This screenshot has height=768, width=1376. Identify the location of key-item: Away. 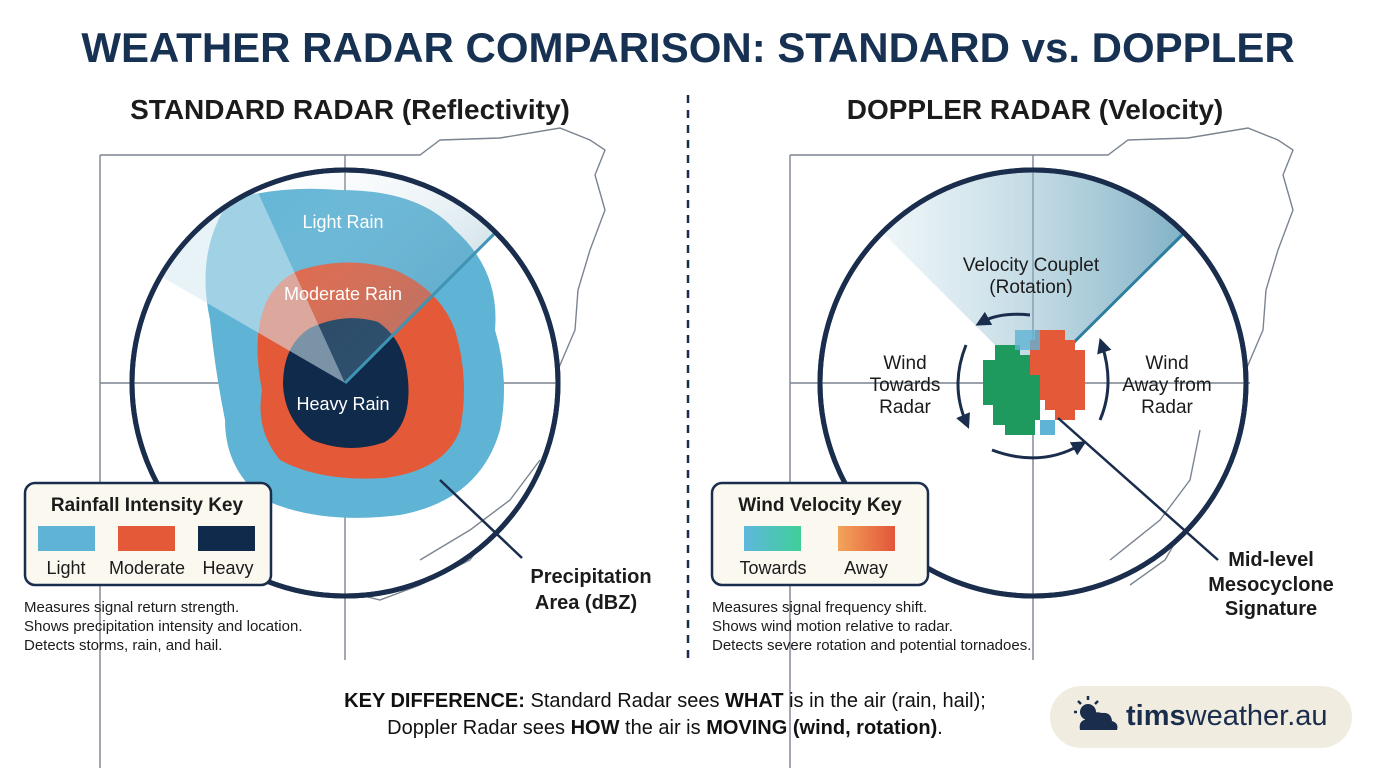
(866, 568).